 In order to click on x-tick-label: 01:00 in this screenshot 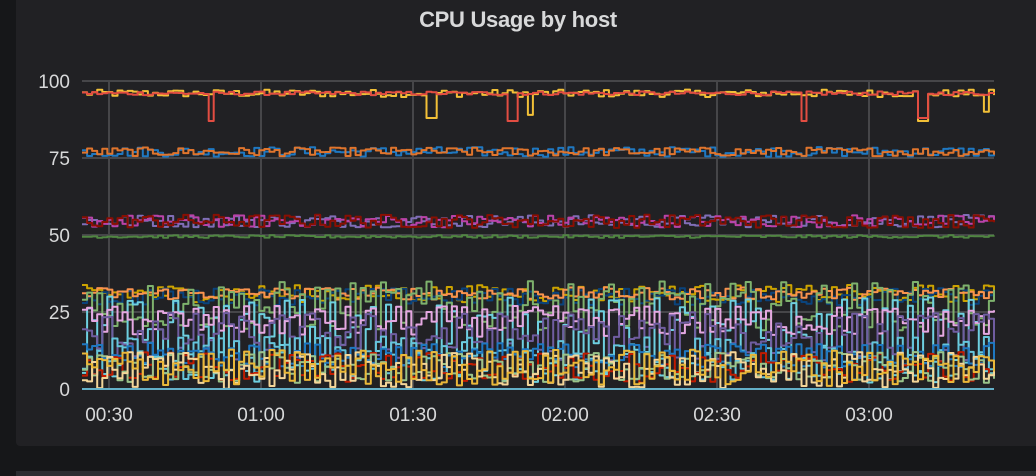, I will do `click(261, 415)`.